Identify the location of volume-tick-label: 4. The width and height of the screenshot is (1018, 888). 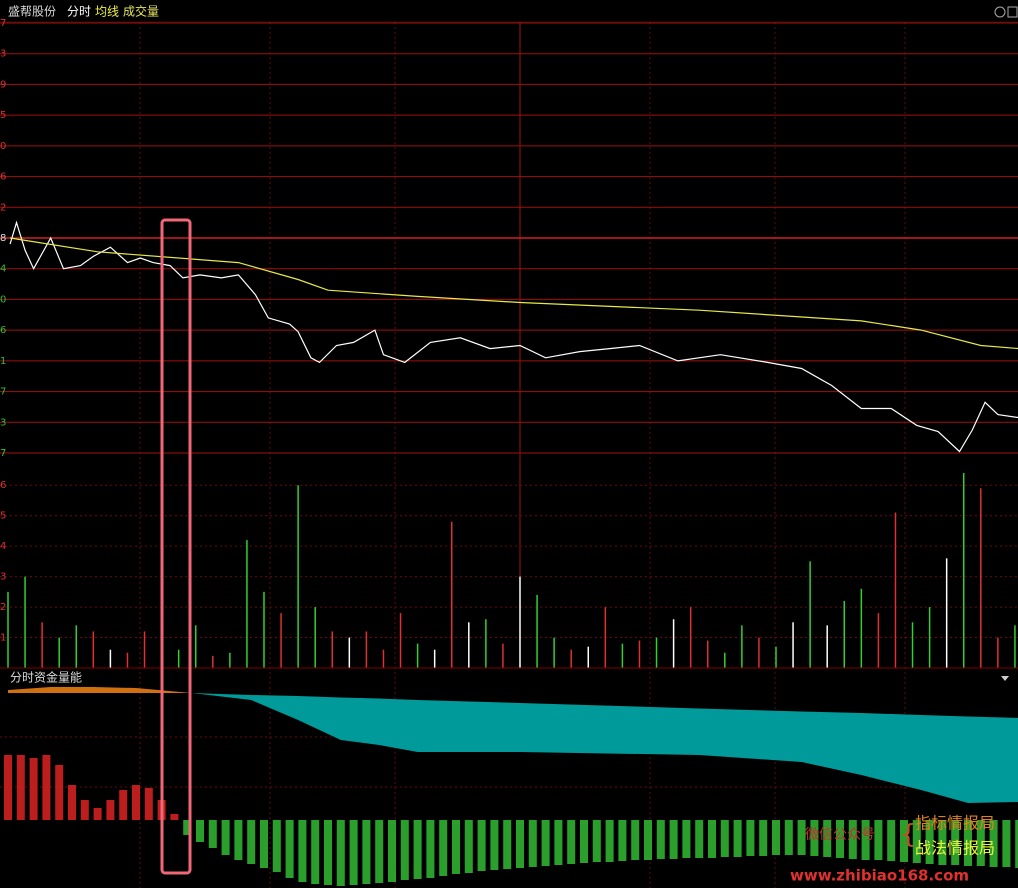
(3, 546).